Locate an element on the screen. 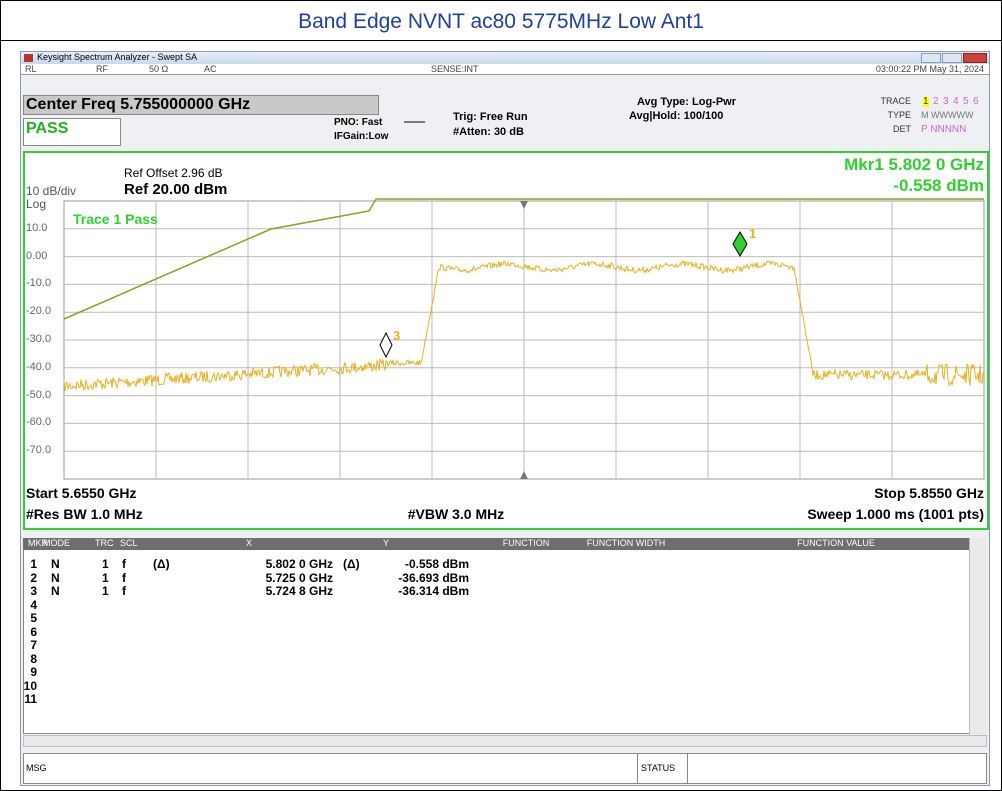  minimize-button is located at coordinates (931, 58).